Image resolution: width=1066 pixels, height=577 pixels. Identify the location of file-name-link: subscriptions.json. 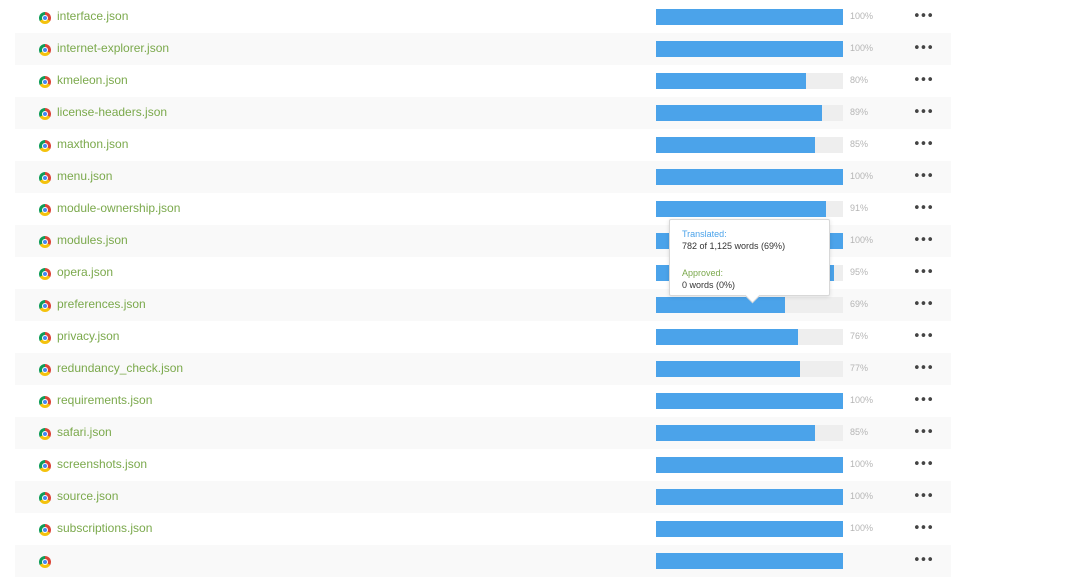
(105, 528).